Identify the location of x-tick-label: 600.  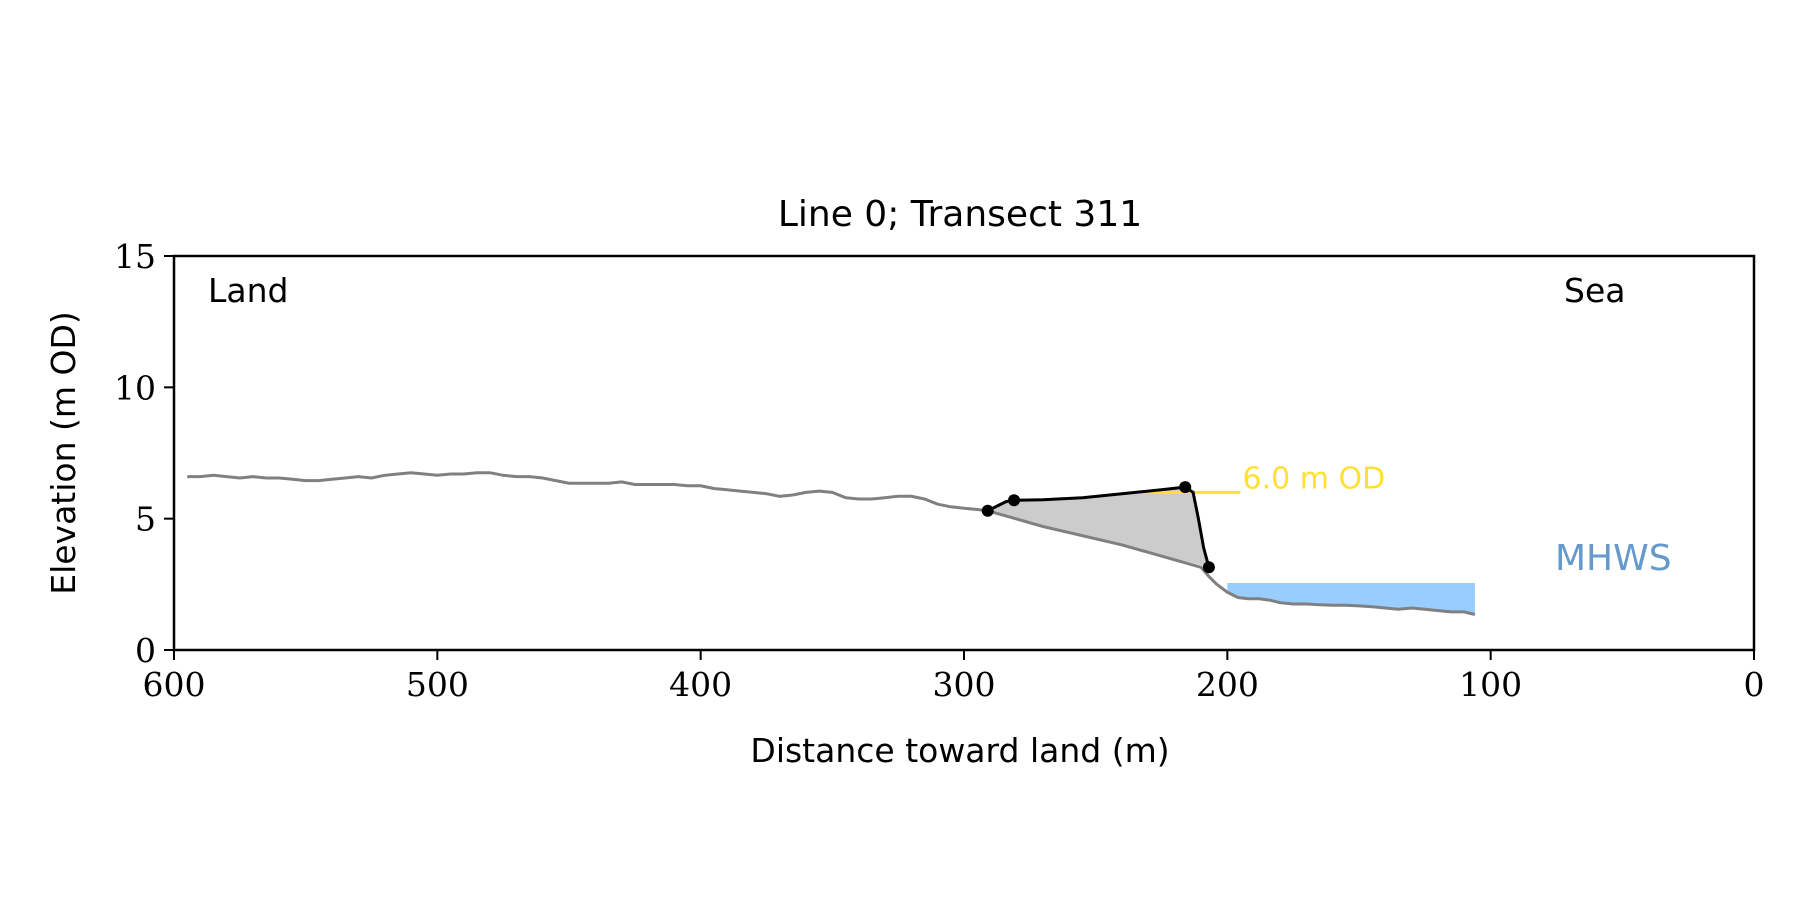
(174, 684).